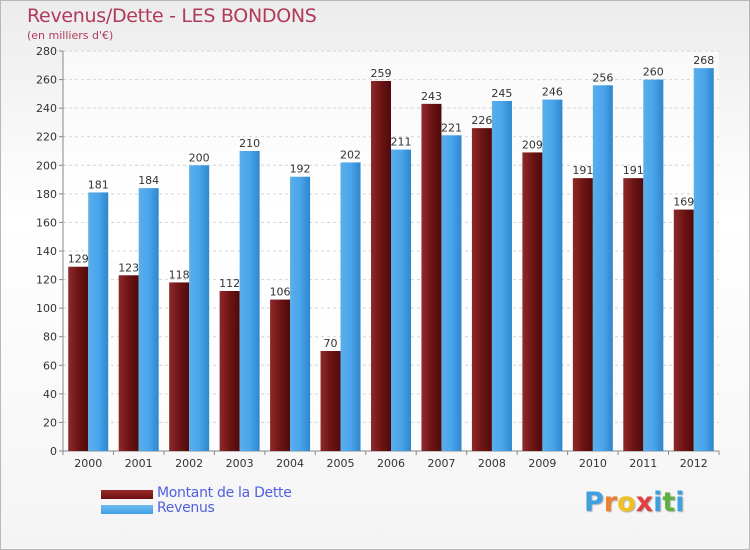 The image size is (750, 550). What do you see at coordinates (683, 202) in the screenshot?
I see `data-label-dette: 169` at bounding box center [683, 202].